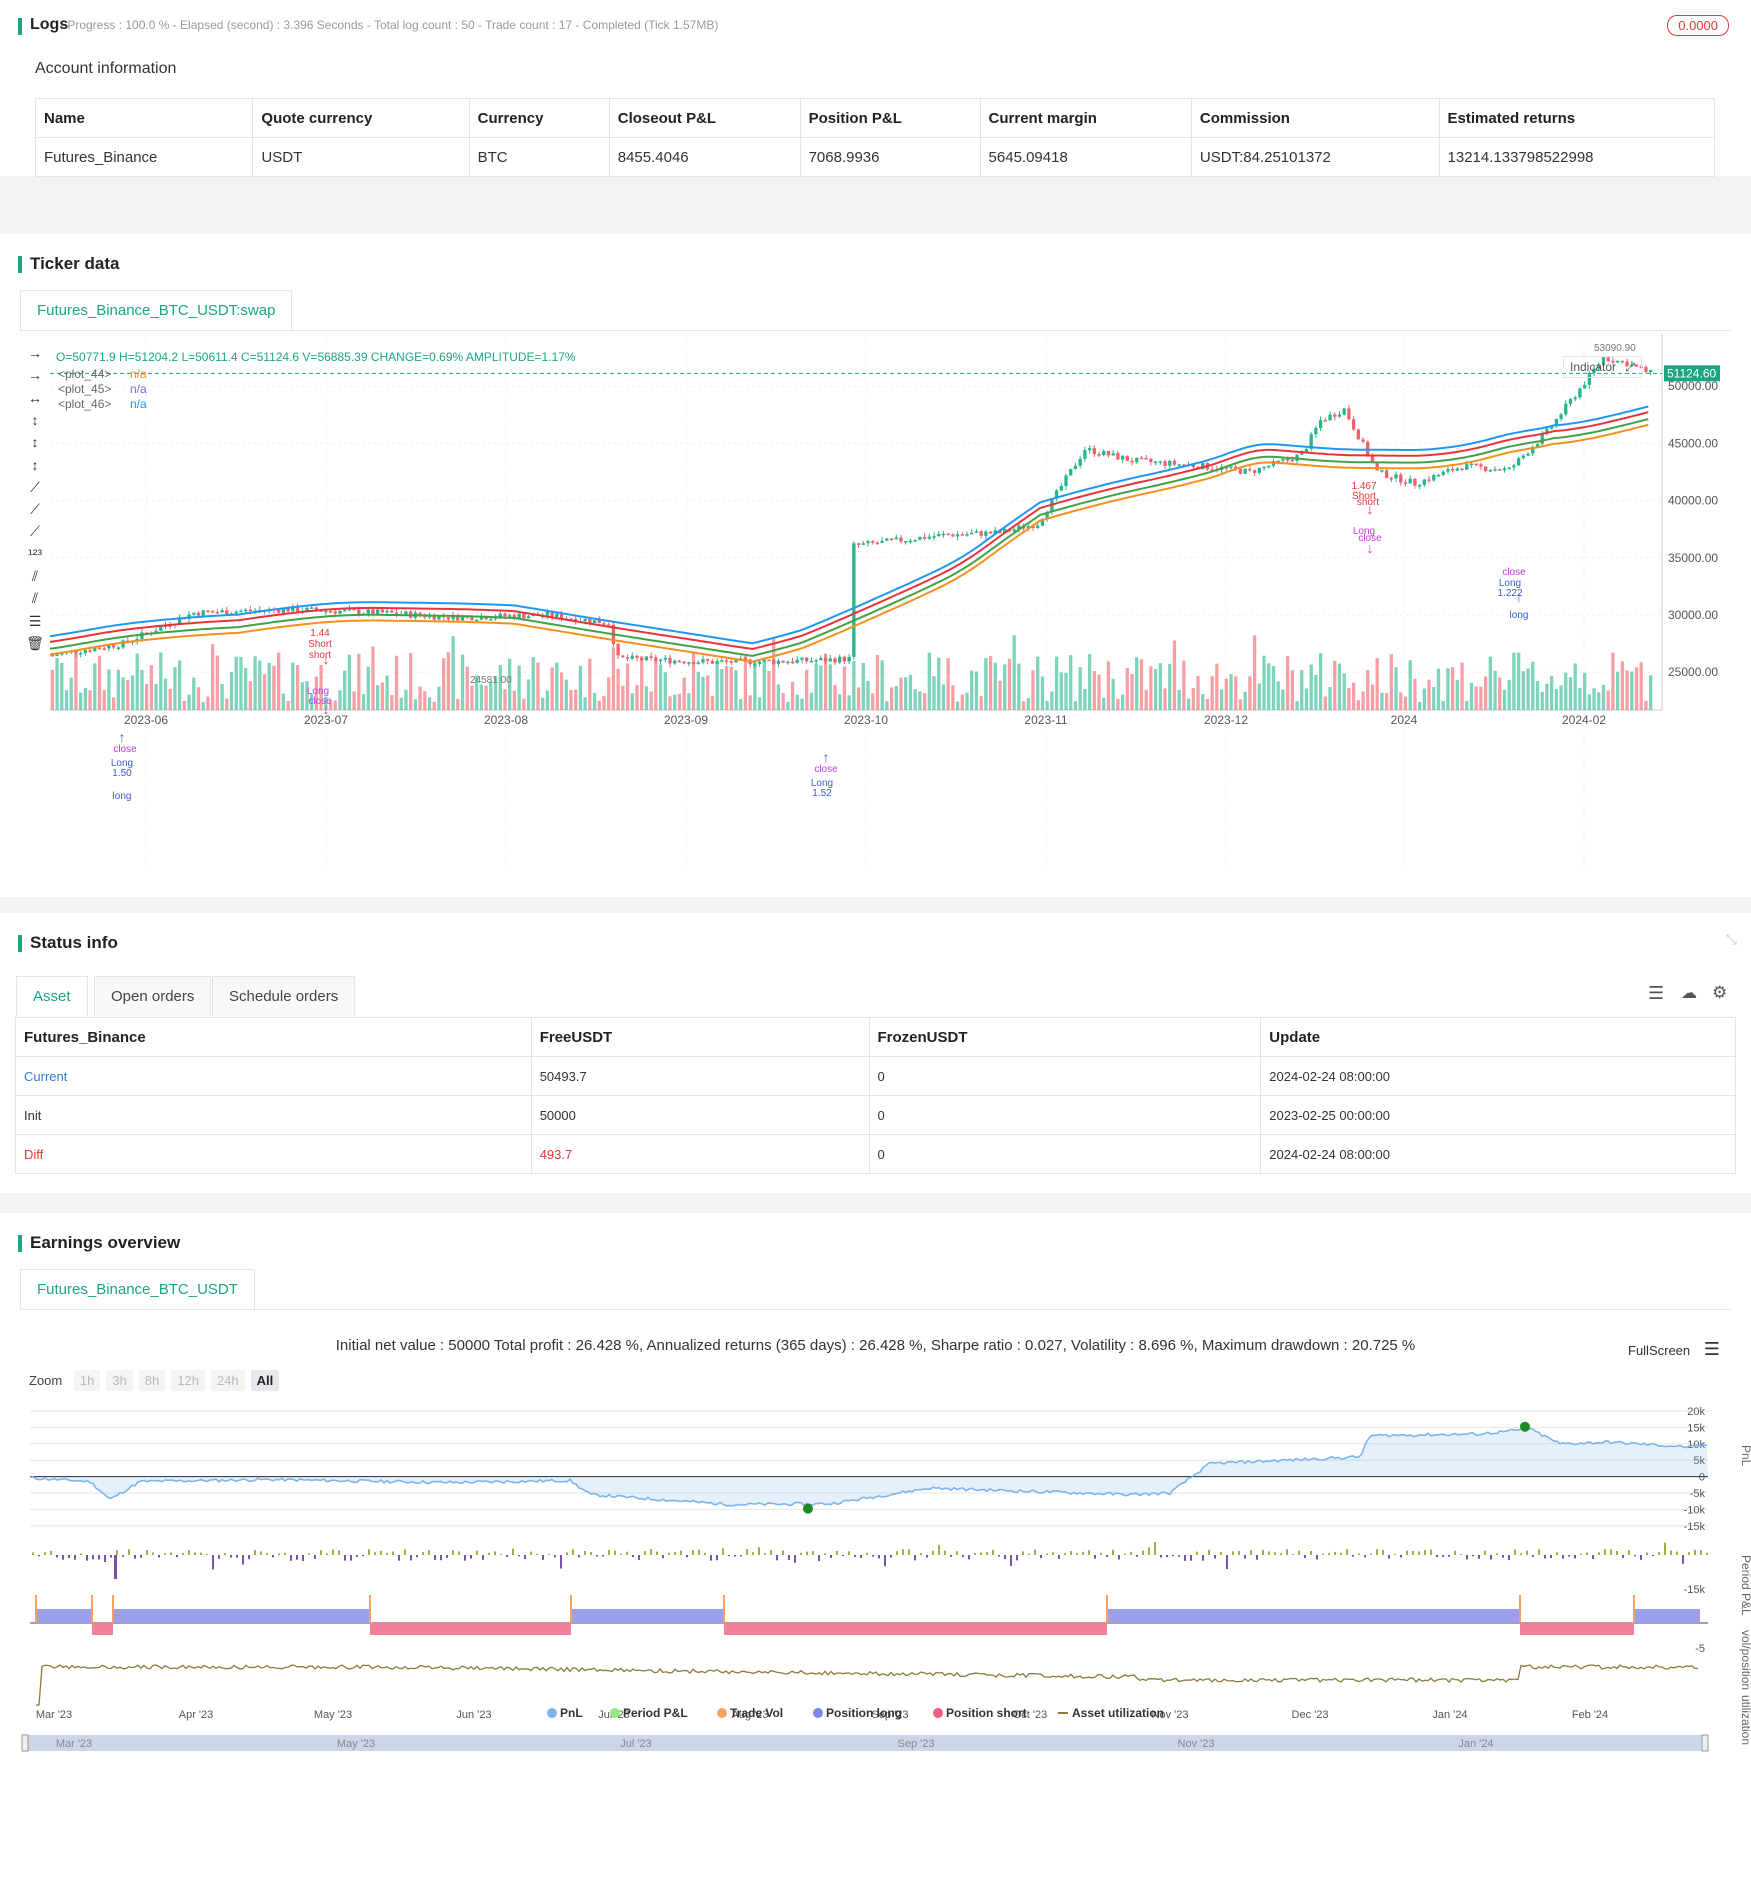  What do you see at coordinates (1731, 939) in the screenshot?
I see `collapse-icon: ⤡` at bounding box center [1731, 939].